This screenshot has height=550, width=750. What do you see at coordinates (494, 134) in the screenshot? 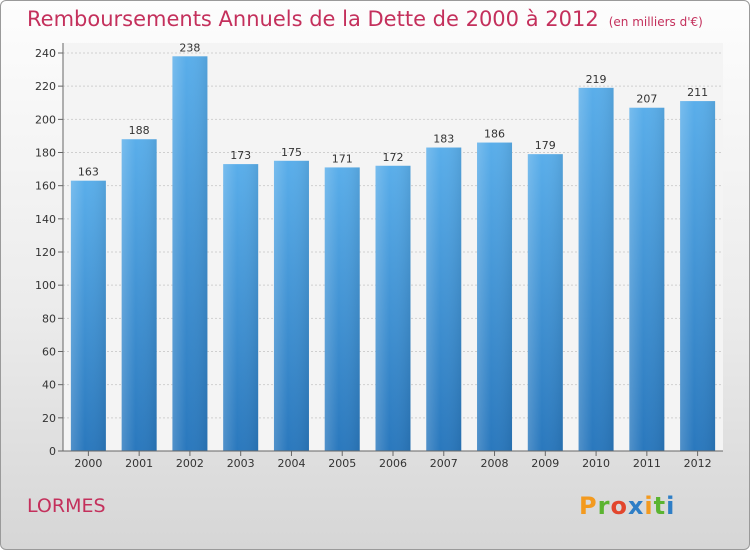
I see `data-label: 186` at bounding box center [494, 134].